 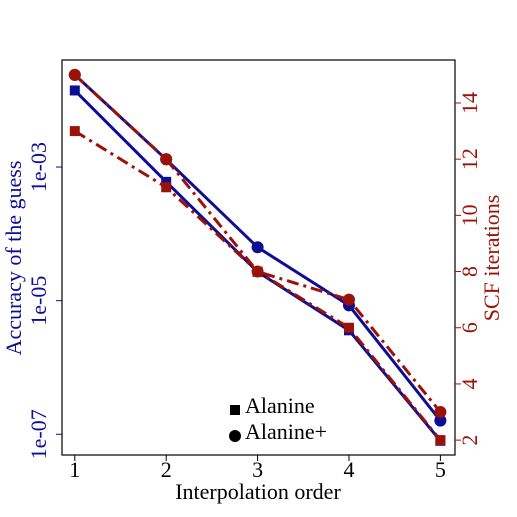 What do you see at coordinates (13, 258) in the screenshot?
I see `y-axis-label: Accuracy of the guess` at bounding box center [13, 258].